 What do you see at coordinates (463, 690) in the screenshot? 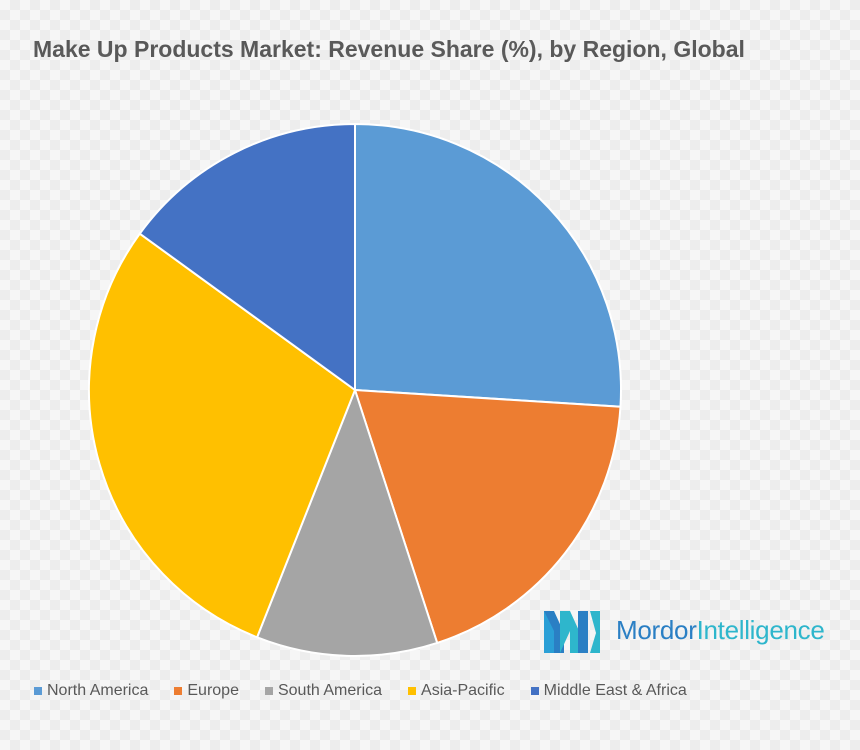
I see `legend-label: Asia-Pacific` at bounding box center [463, 690].